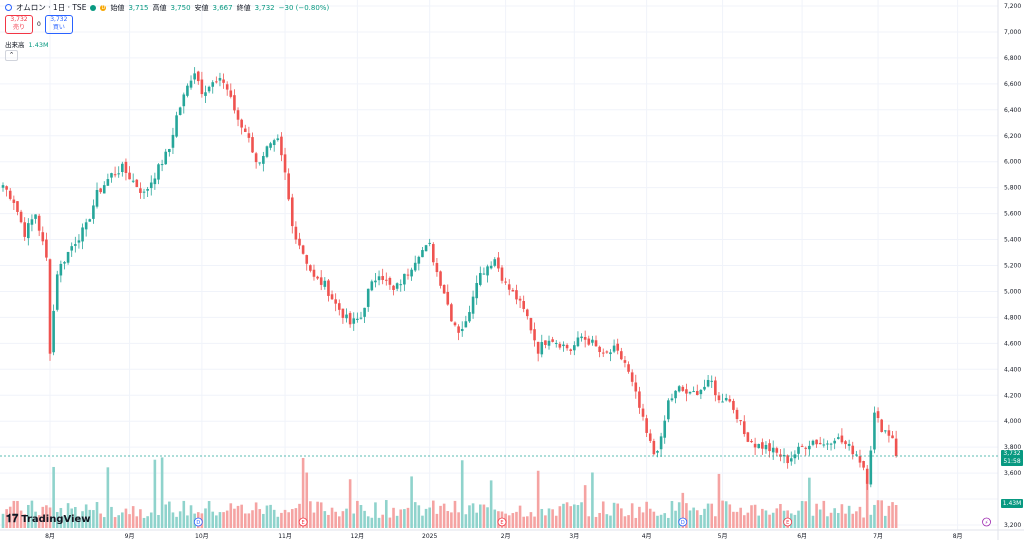 Image resolution: width=1024 pixels, height=540 pixels. What do you see at coordinates (51, 7) in the screenshot?
I see `symbol-title: オムロン · 1日 · TSE` at bounding box center [51, 7].